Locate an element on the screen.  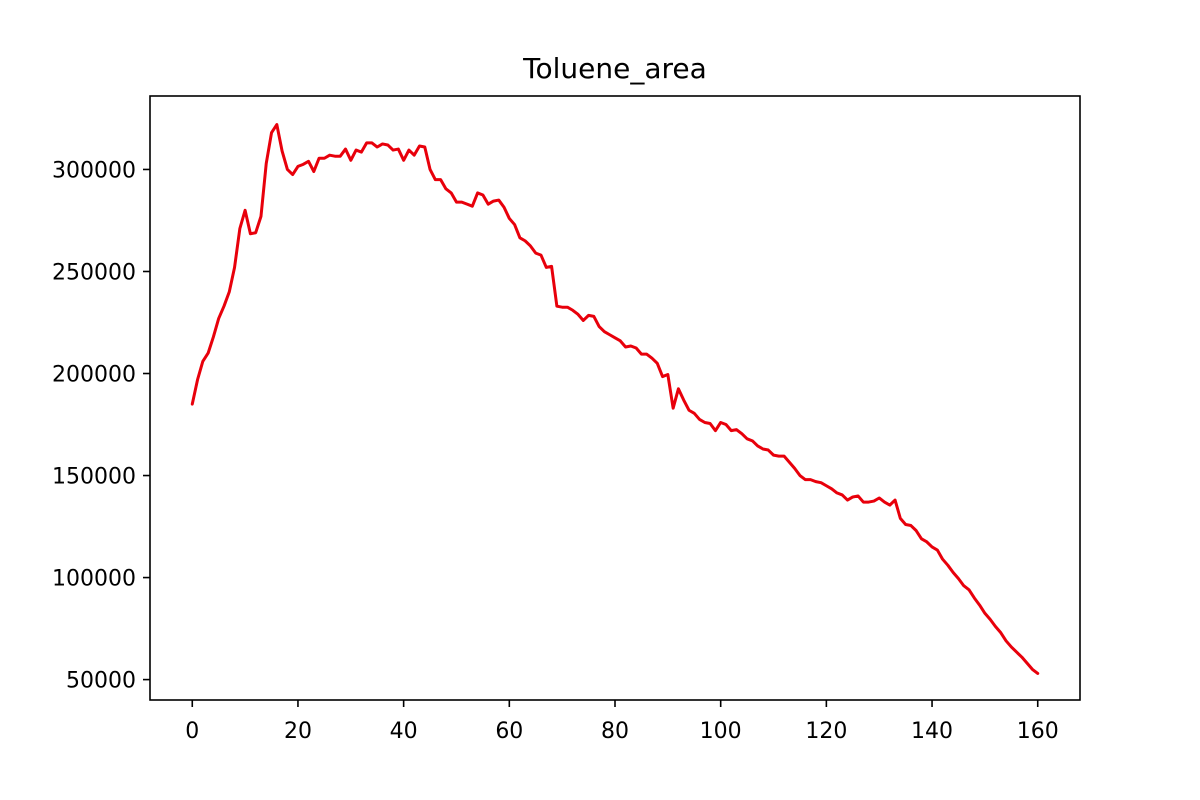
x-tick-label: 160 is located at coordinates (1038, 731).